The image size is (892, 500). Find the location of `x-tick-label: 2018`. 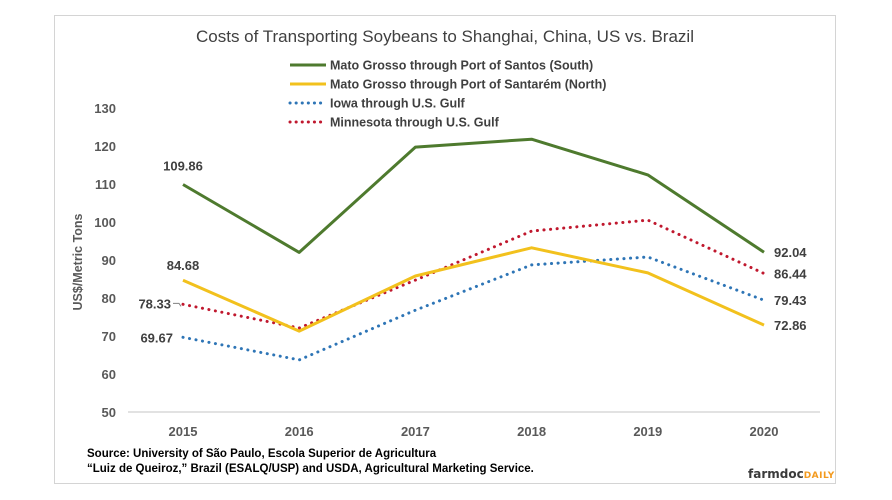

x-tick-label: 2018 is located at coordinates (531, 431).